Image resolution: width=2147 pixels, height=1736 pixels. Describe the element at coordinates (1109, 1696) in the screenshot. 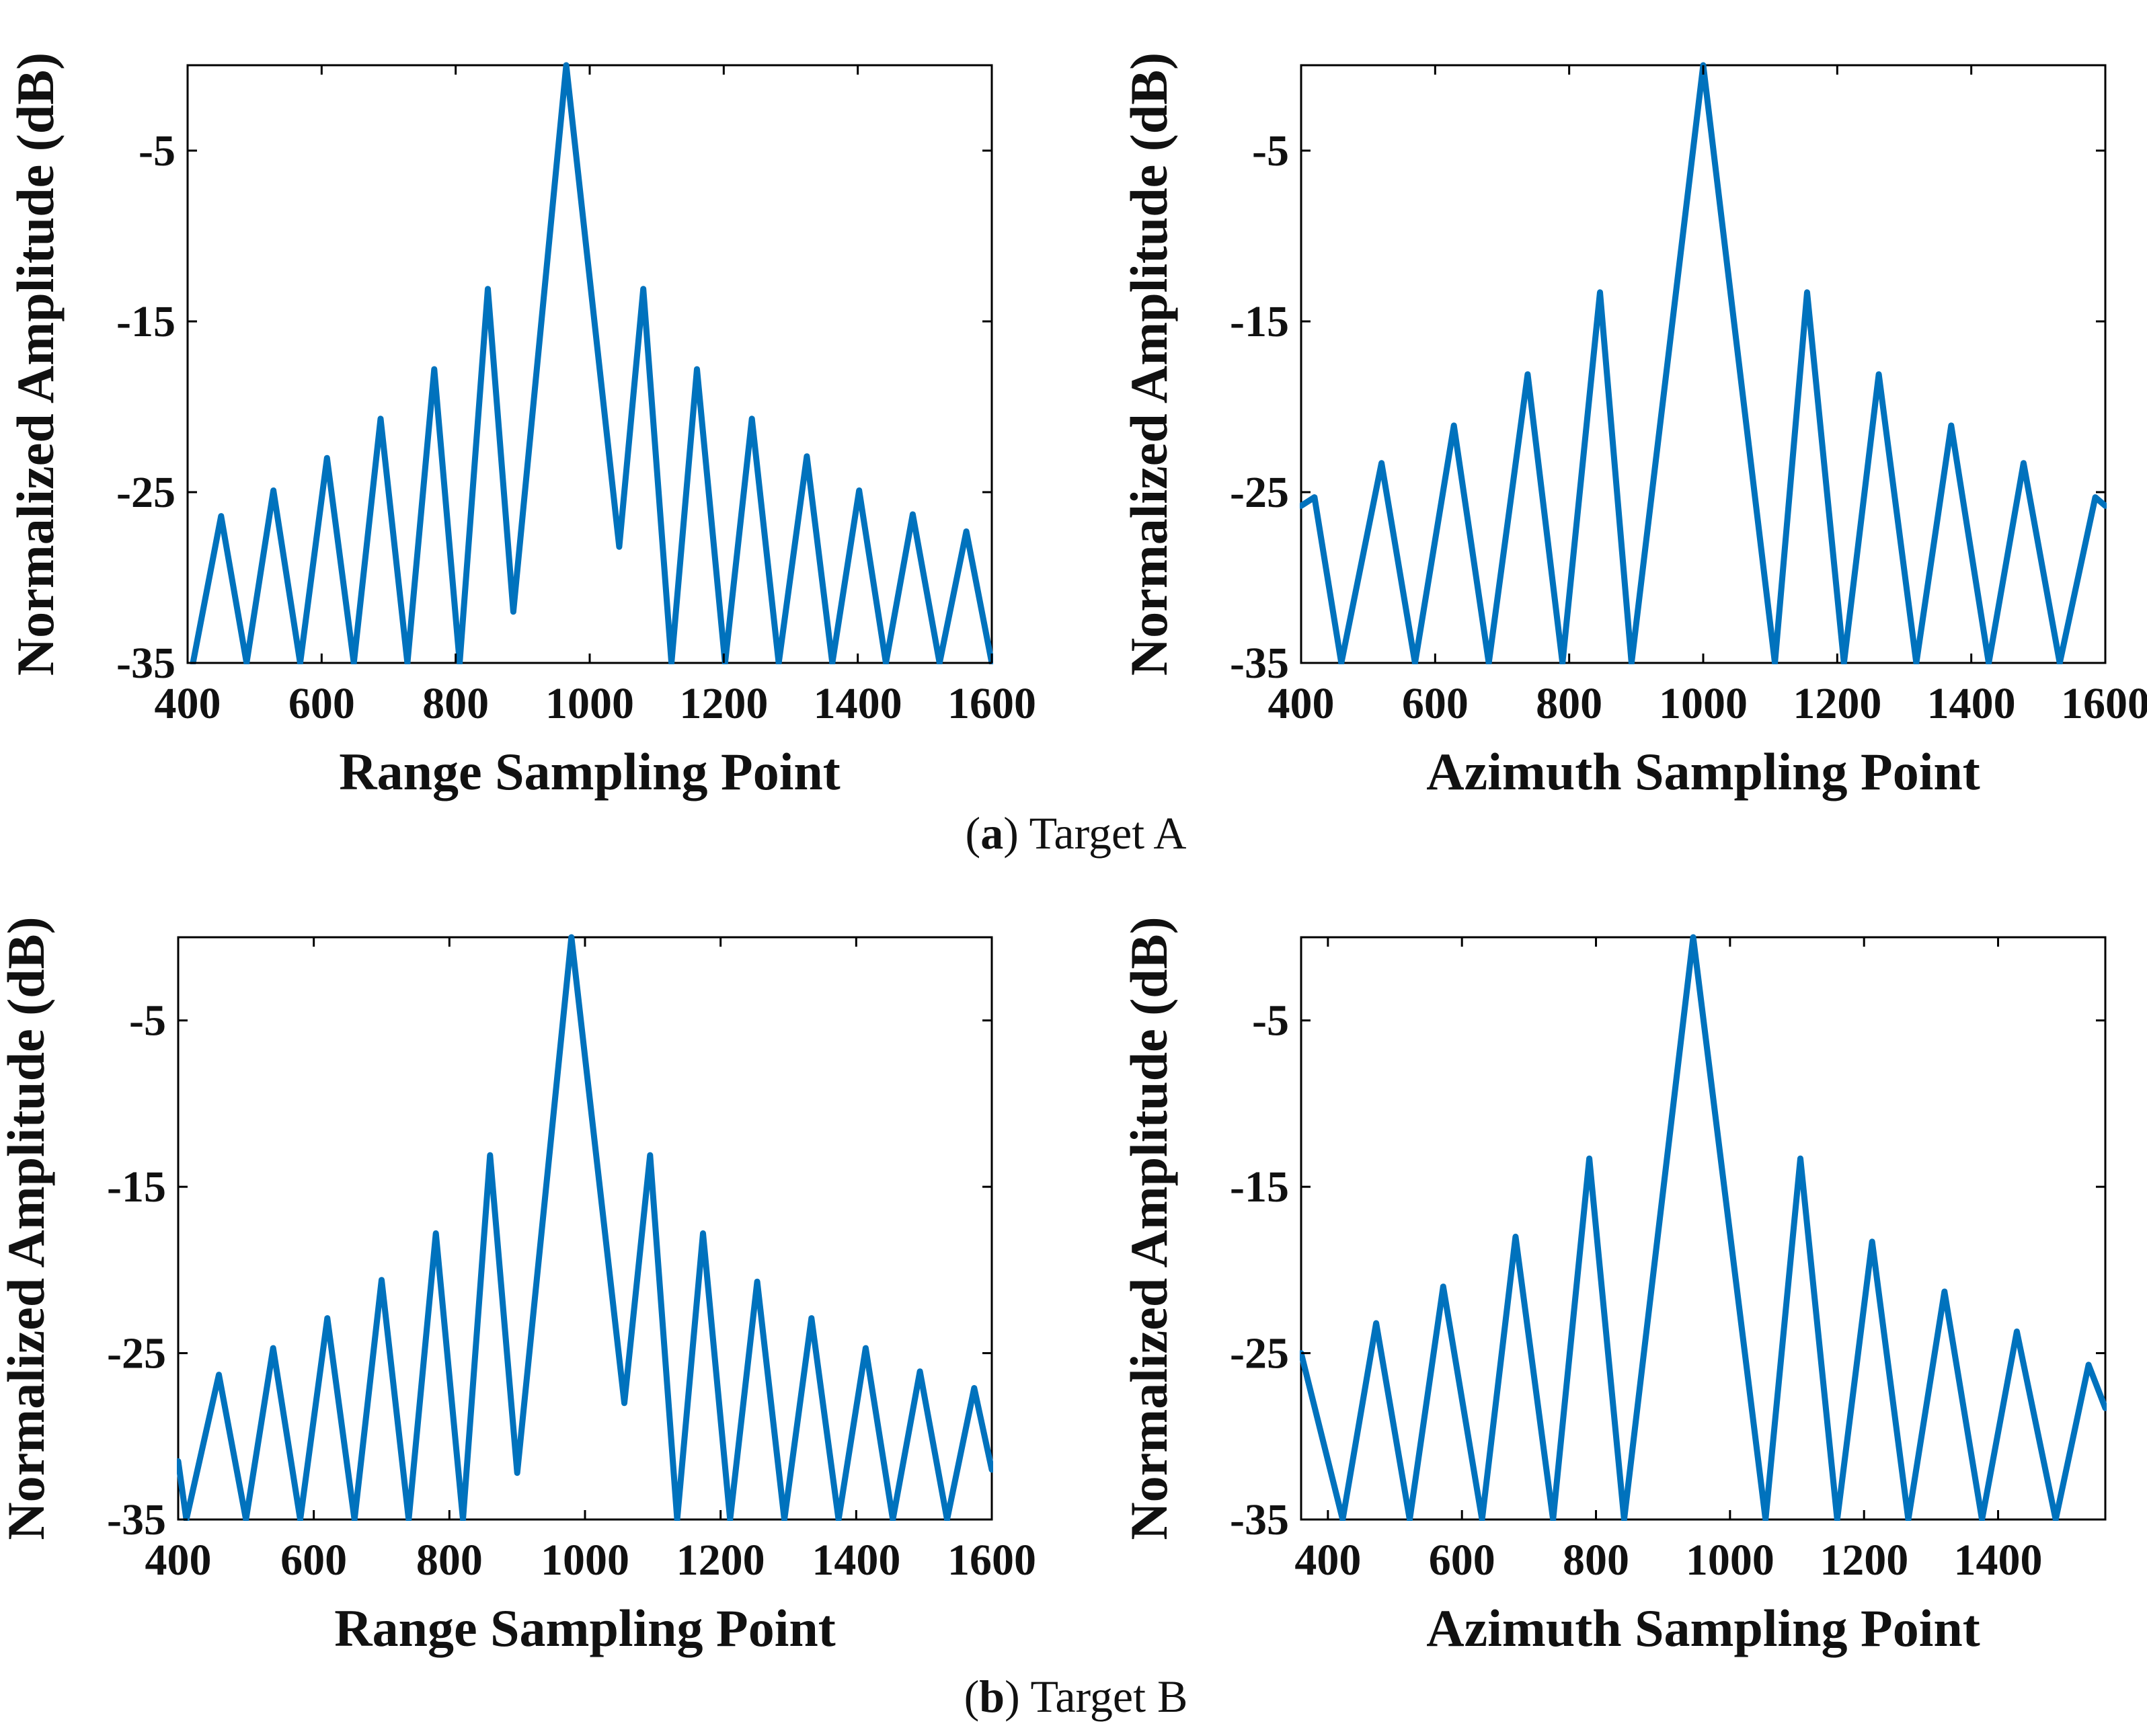

I see `caption-text: Target B` at that location.